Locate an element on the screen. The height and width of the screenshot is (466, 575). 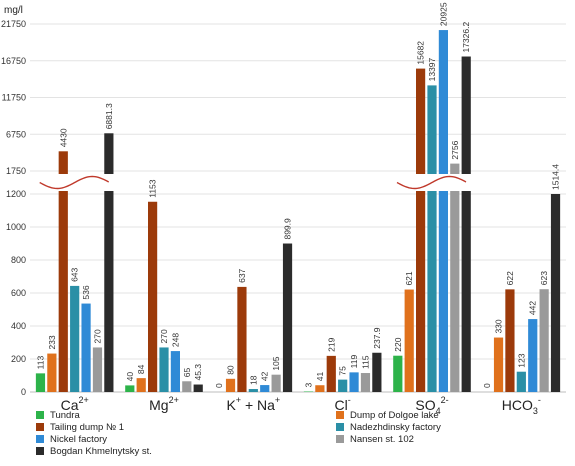
legend-label: Dump of Dolgoe lake is located at coordinates (394, 415).